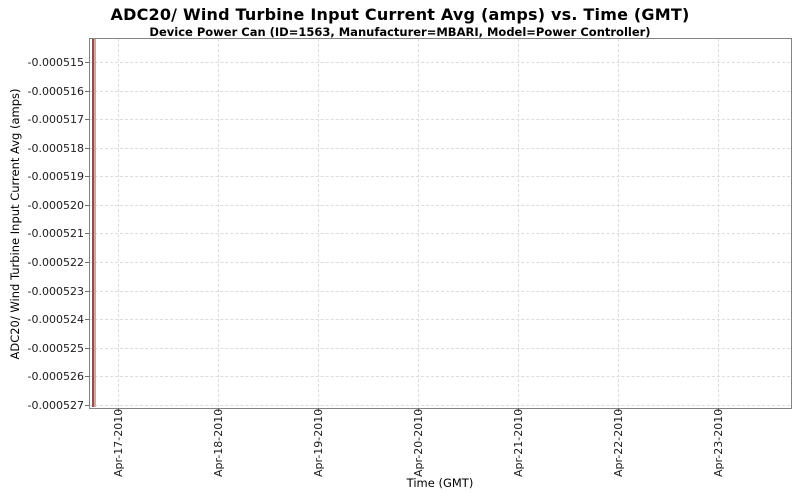 The width and height of the screenshot is (800, 500). Describe the element at coordinates (55, 405) in the screenshot. I see `y-tick-label: -0.000527` at that location.